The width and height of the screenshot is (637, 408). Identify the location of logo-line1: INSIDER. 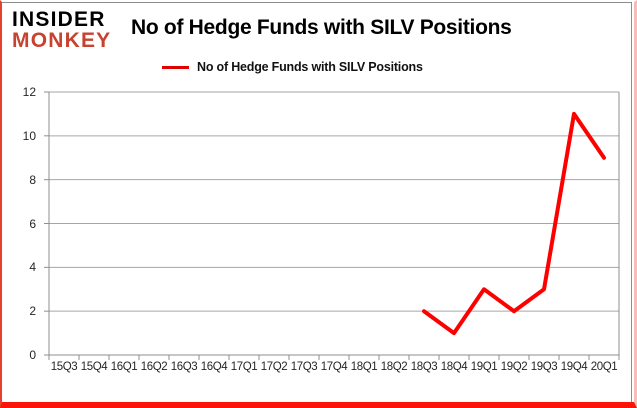
(59, 19).